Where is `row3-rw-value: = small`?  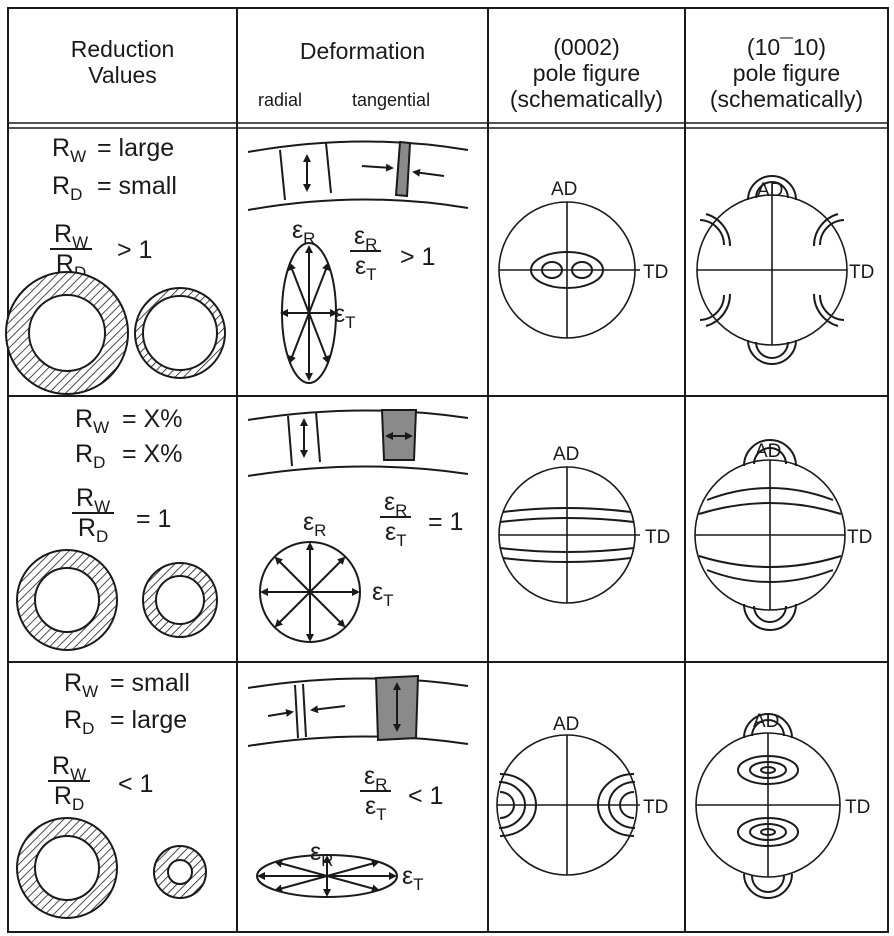
row3-rw-value: = small is located at coordinates (150, 683).